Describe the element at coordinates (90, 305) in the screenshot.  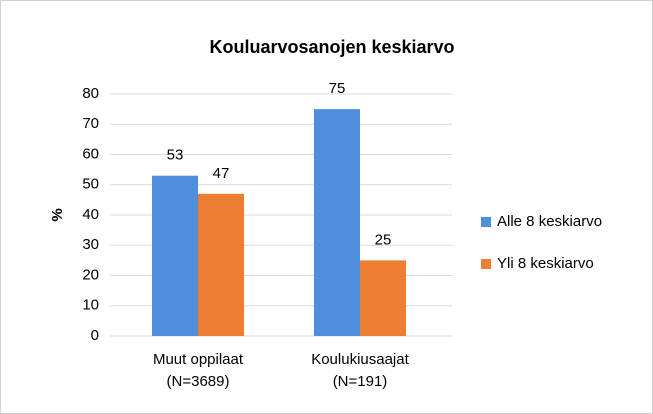
I see `y-tick-label: 10` at that location.